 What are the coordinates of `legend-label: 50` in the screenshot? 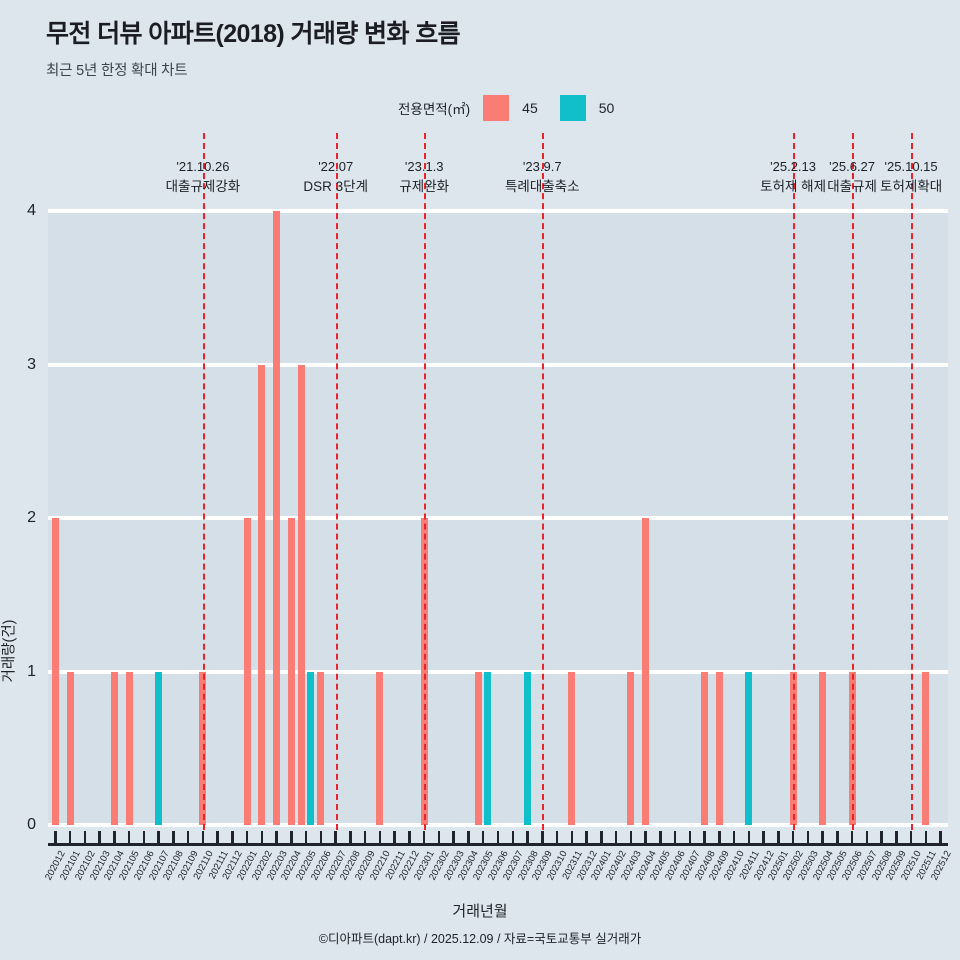 It's located at (606, 108).